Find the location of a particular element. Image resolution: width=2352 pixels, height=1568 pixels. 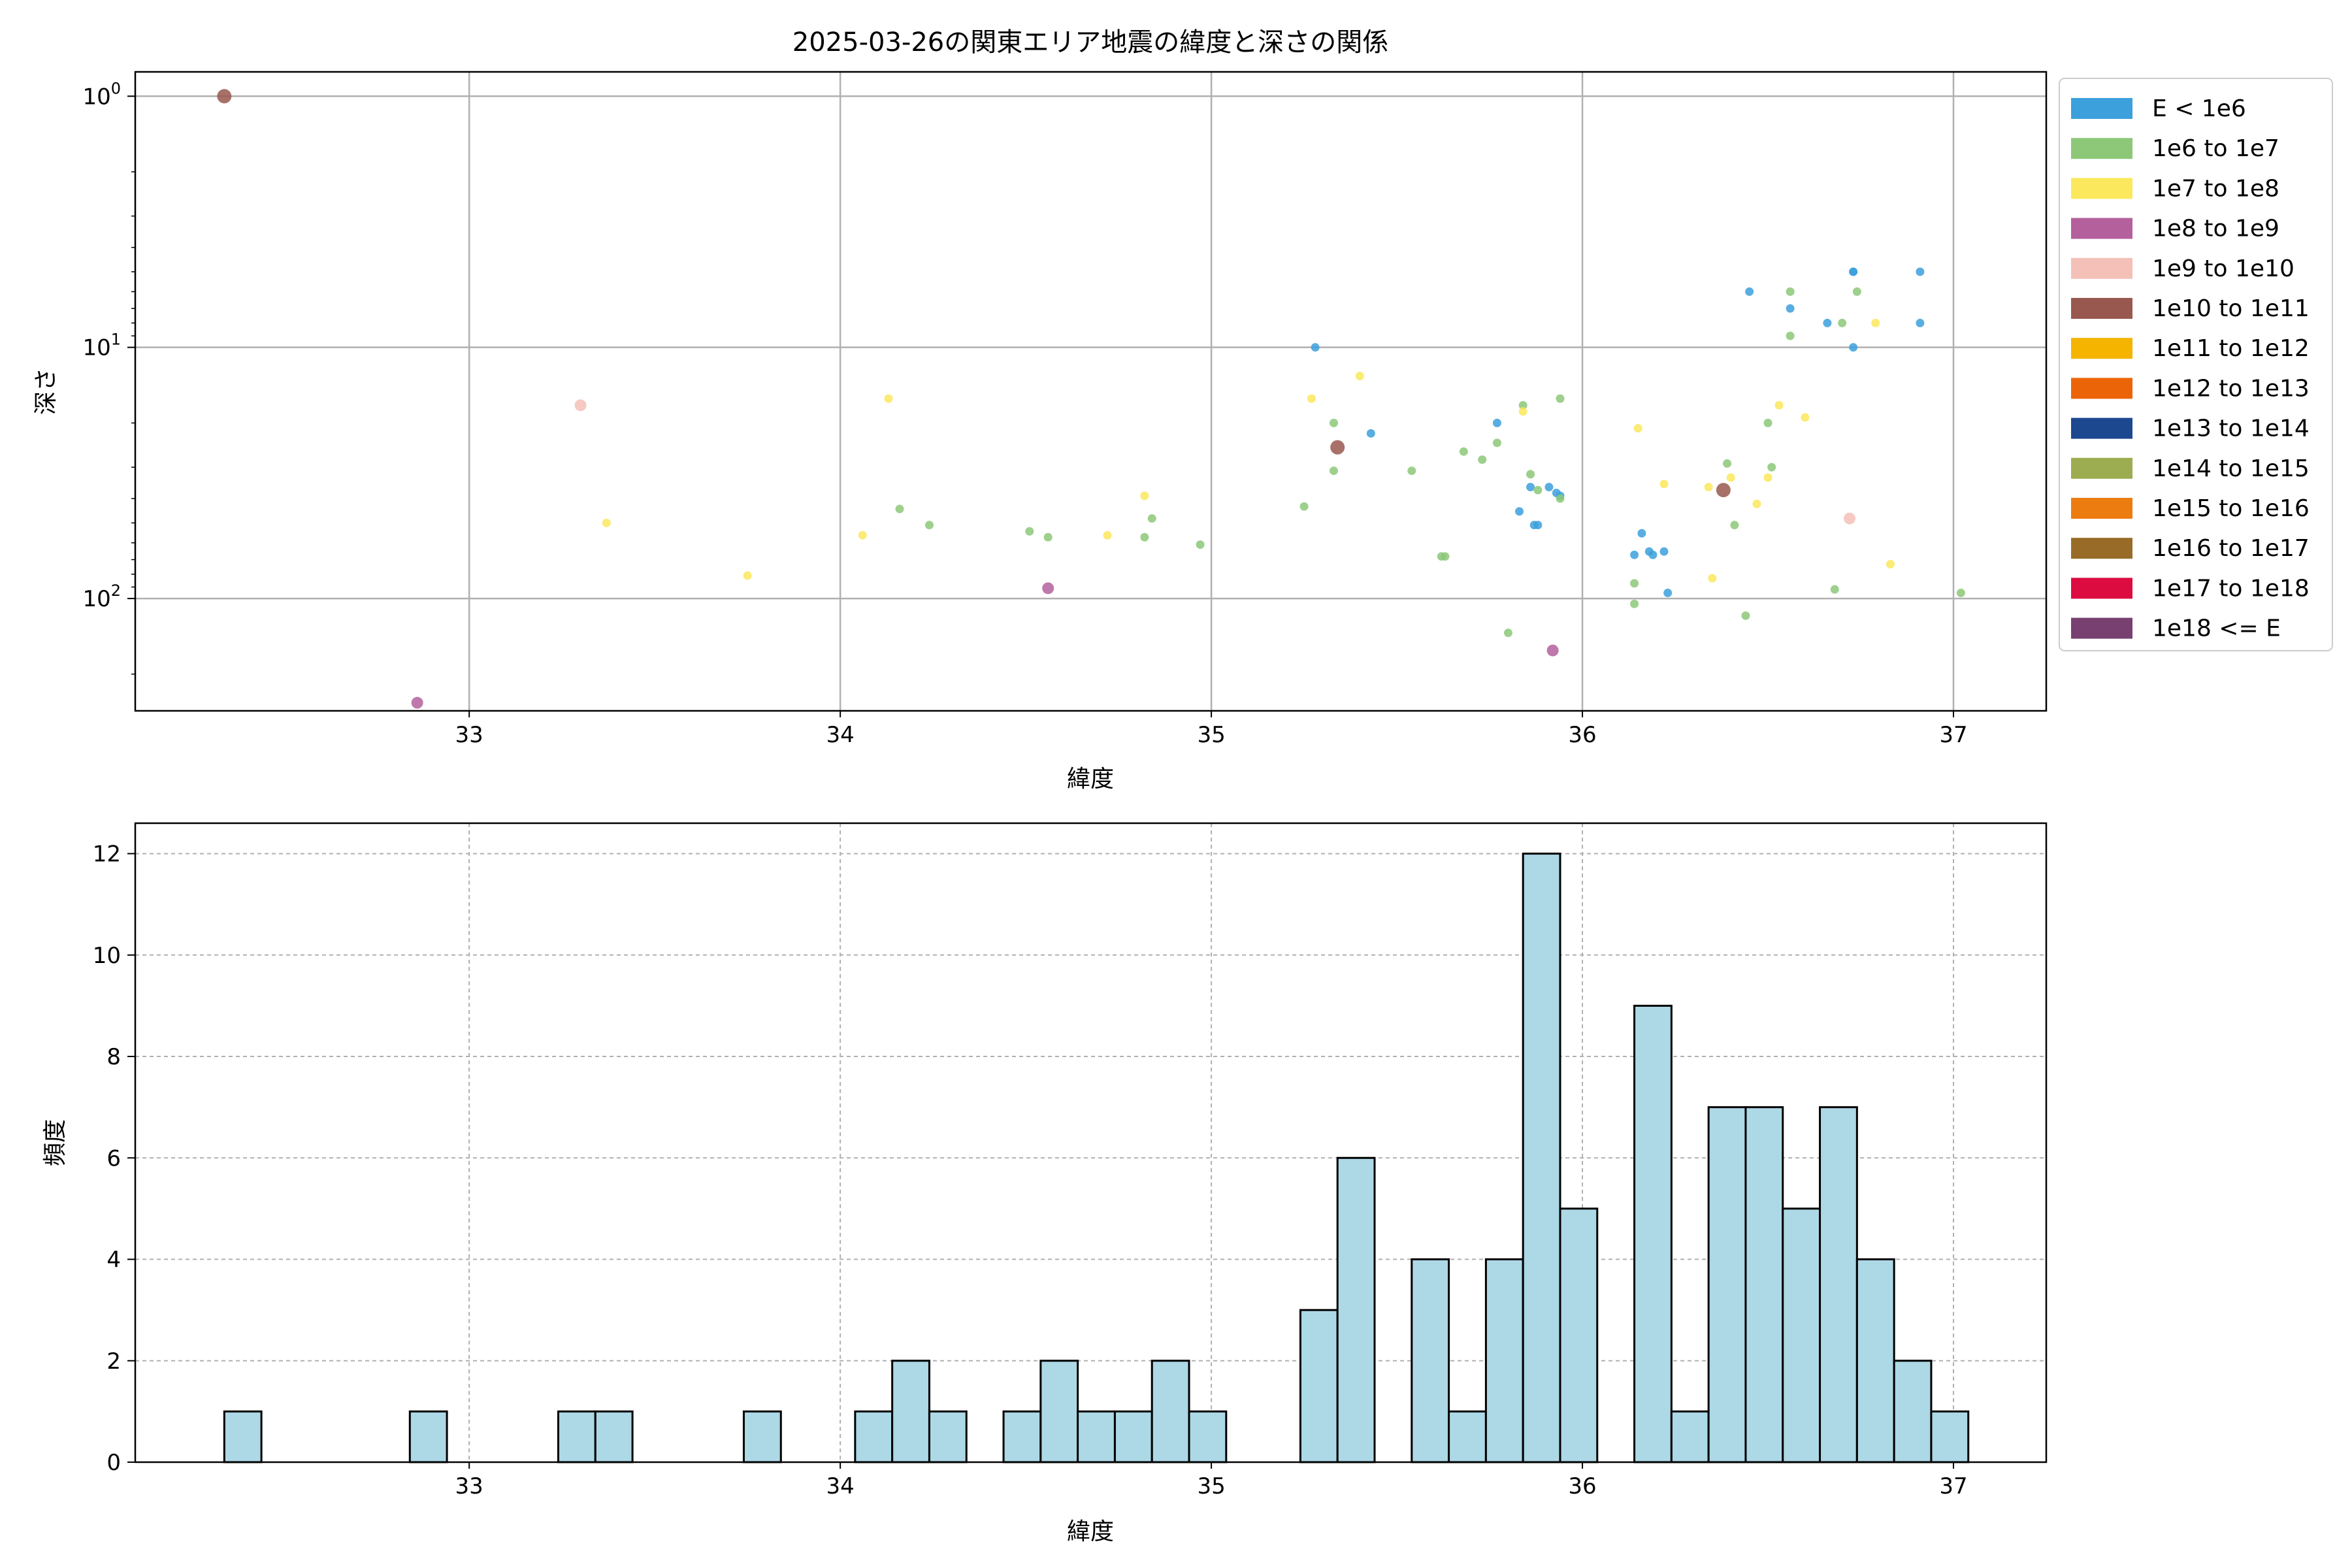

histogram-x-axis-label: 緯度 is located at coordinates (1090, 1531).